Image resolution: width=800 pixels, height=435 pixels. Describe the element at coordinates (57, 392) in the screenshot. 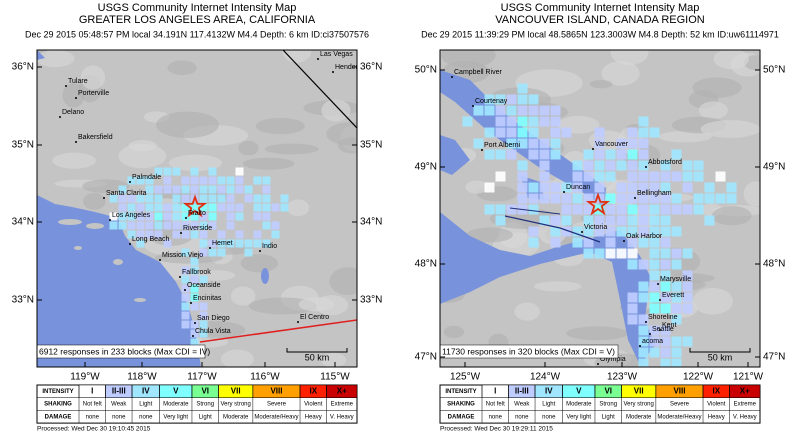

I see `legend-row-label: INTENSITY` at that location.